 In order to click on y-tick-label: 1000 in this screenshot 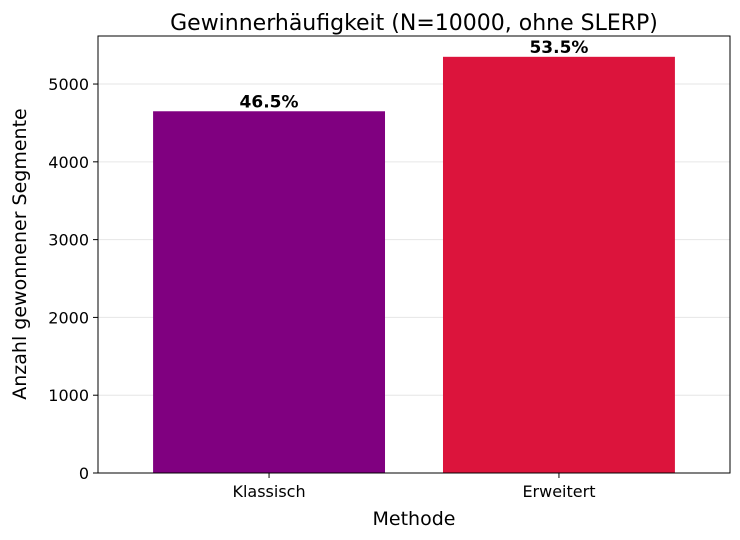, I will do `click(68, 395)`.